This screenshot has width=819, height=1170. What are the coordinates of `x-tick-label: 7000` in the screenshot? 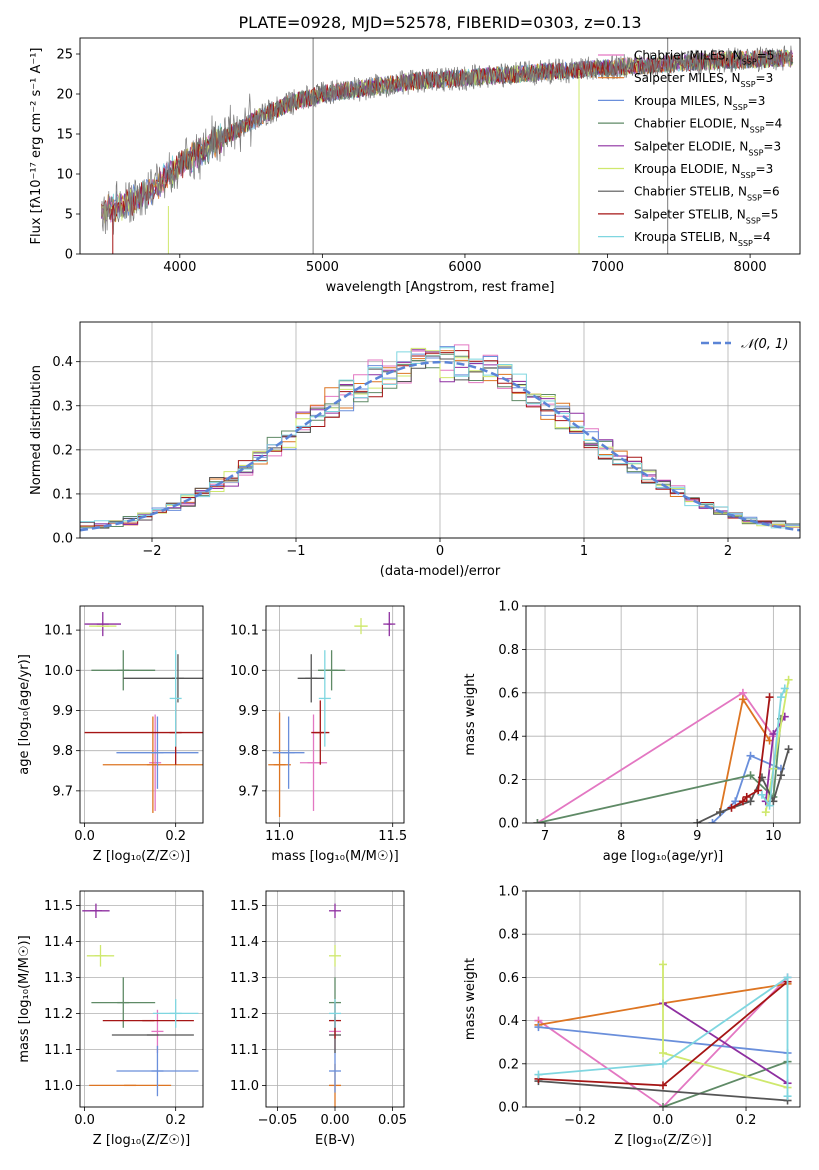 It's located at (607, 267).